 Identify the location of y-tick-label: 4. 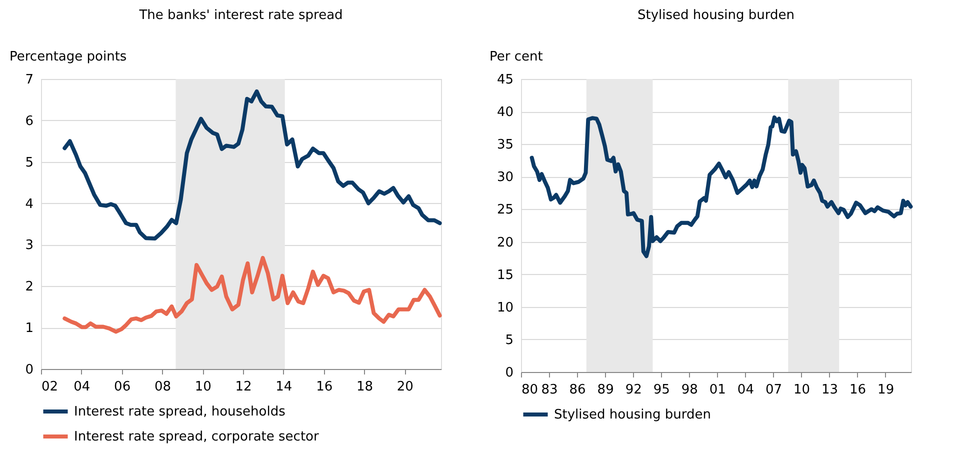
(29, 204).